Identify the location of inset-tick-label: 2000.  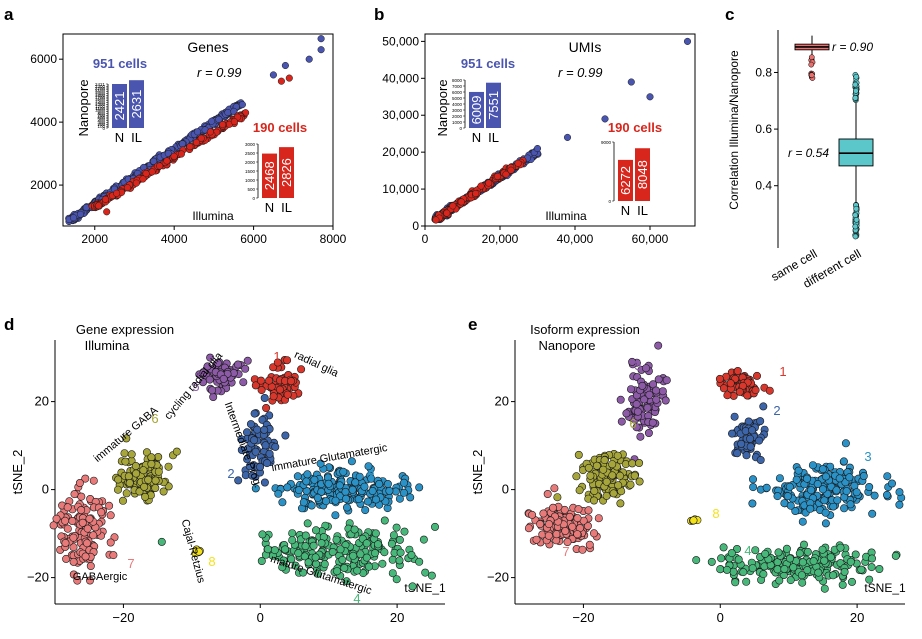
(100, 91).